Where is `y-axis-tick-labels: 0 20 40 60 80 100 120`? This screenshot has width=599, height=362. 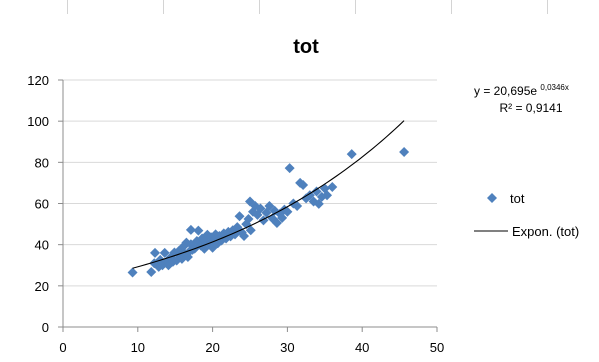
y-axis-tick-labels: 0 20 40 60 80 100 120 is located at coordinates (38, 204).